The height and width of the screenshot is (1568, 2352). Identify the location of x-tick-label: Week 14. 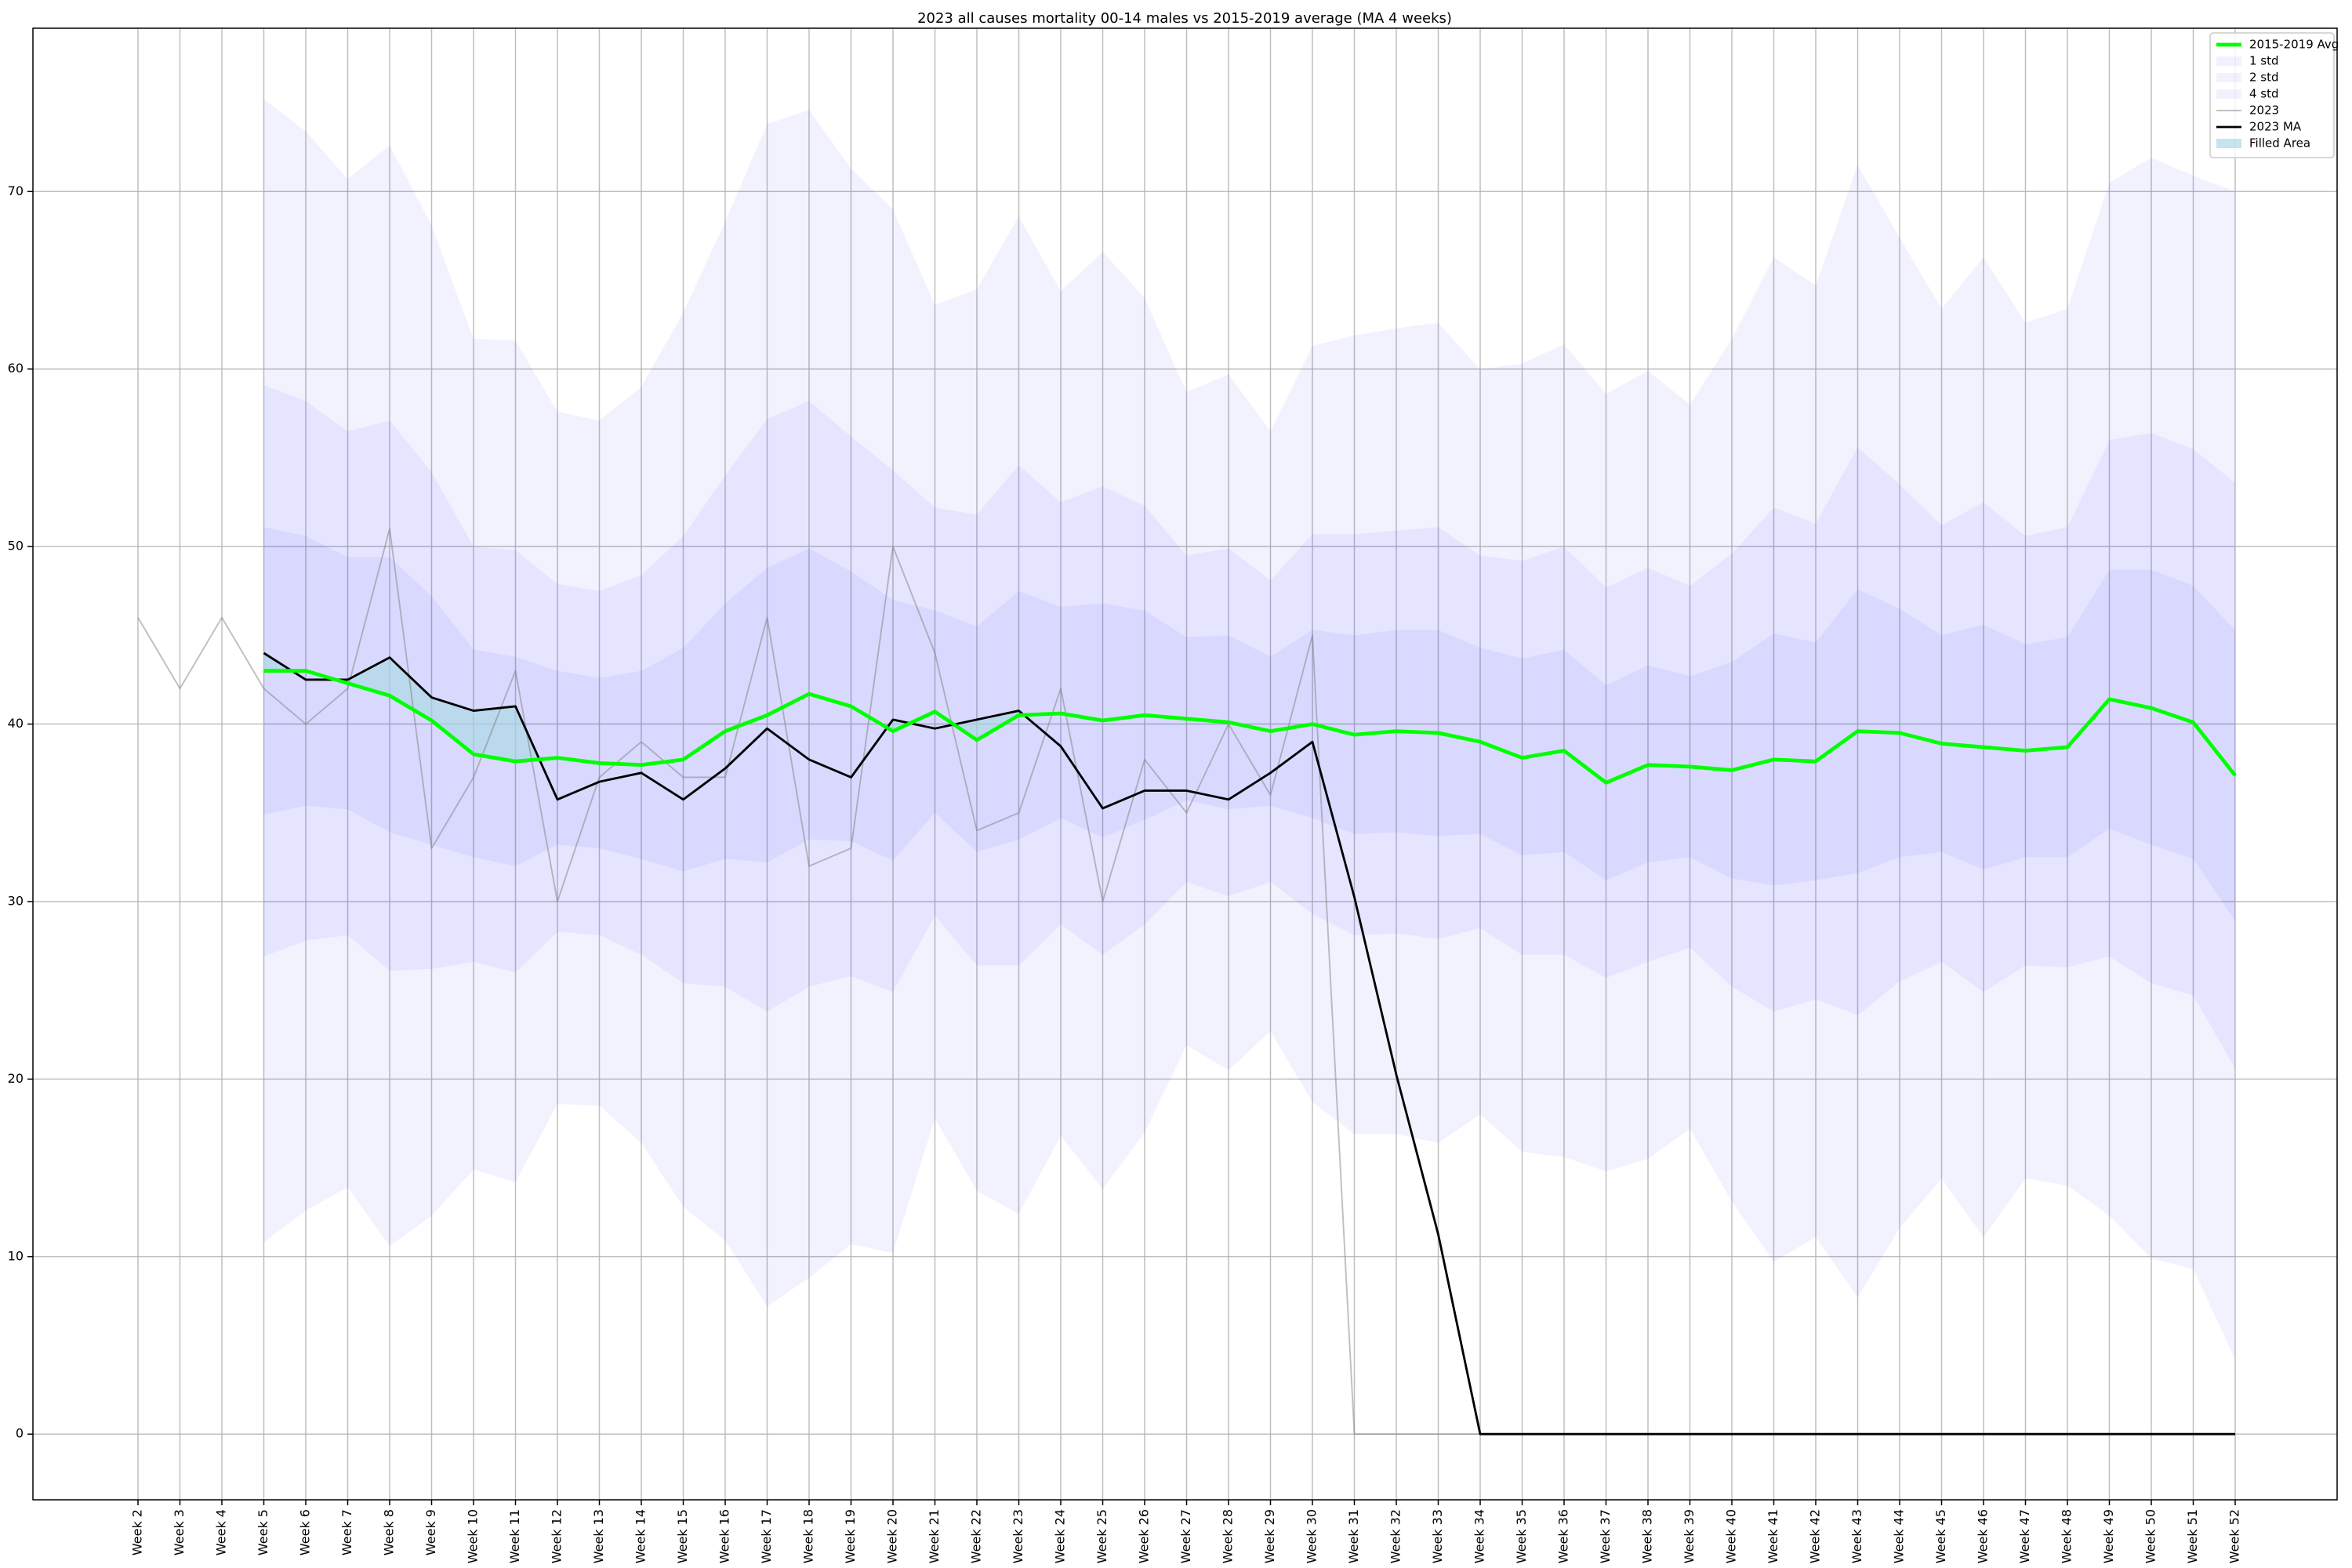
(640, 1536).